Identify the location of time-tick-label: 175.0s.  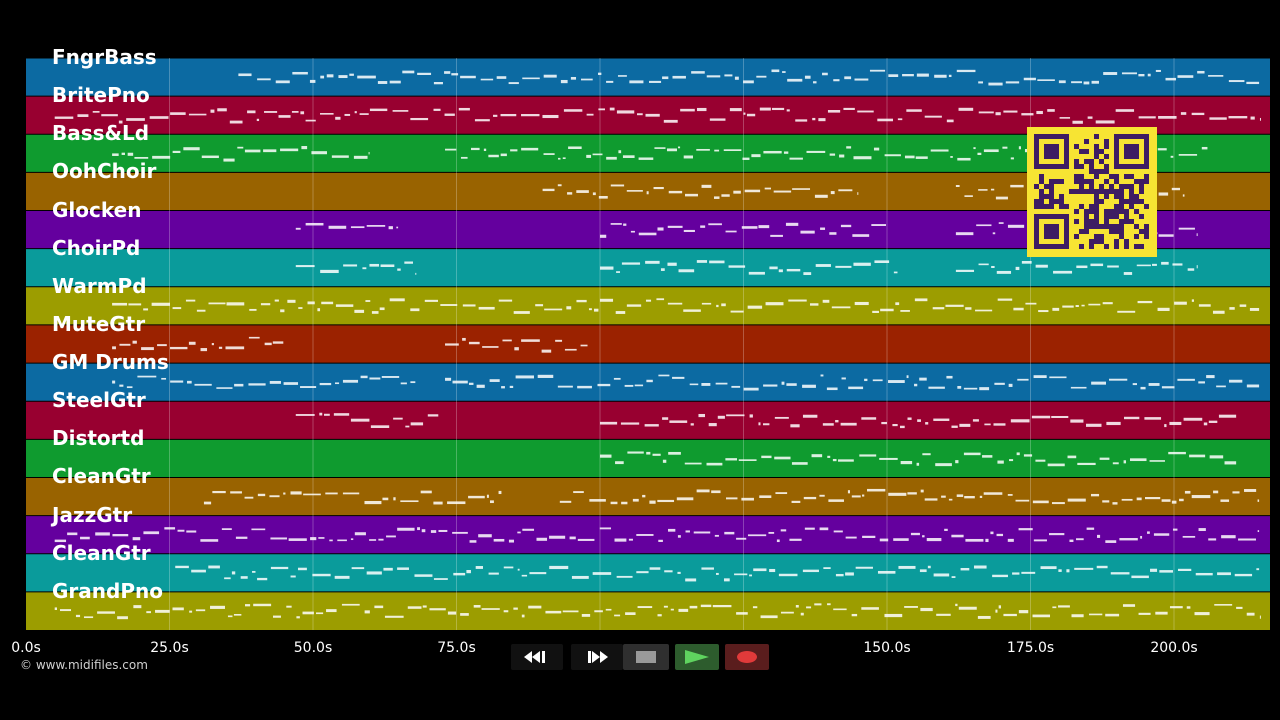
(1030, 648).